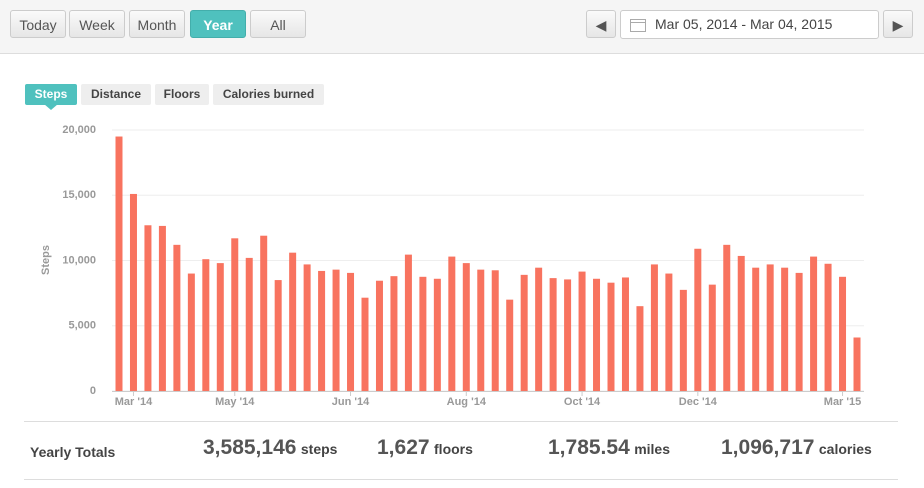 The image size is (924, 488). What do you see at coordinates (79, 260) in the screenshot?
I see `y-tick-label: 10,000` at bounding box center [79, 260].